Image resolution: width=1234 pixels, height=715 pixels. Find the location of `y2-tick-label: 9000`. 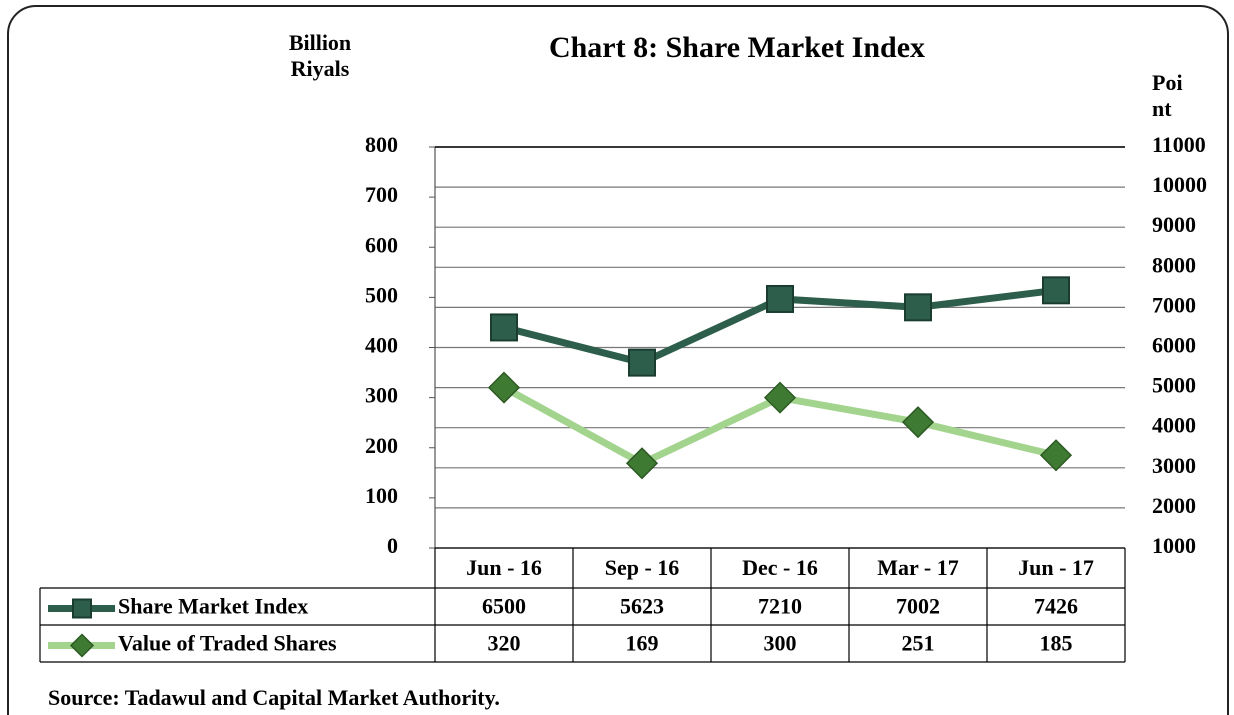

y2-tick-label: 9000 is located at coordinates (1174, 224).